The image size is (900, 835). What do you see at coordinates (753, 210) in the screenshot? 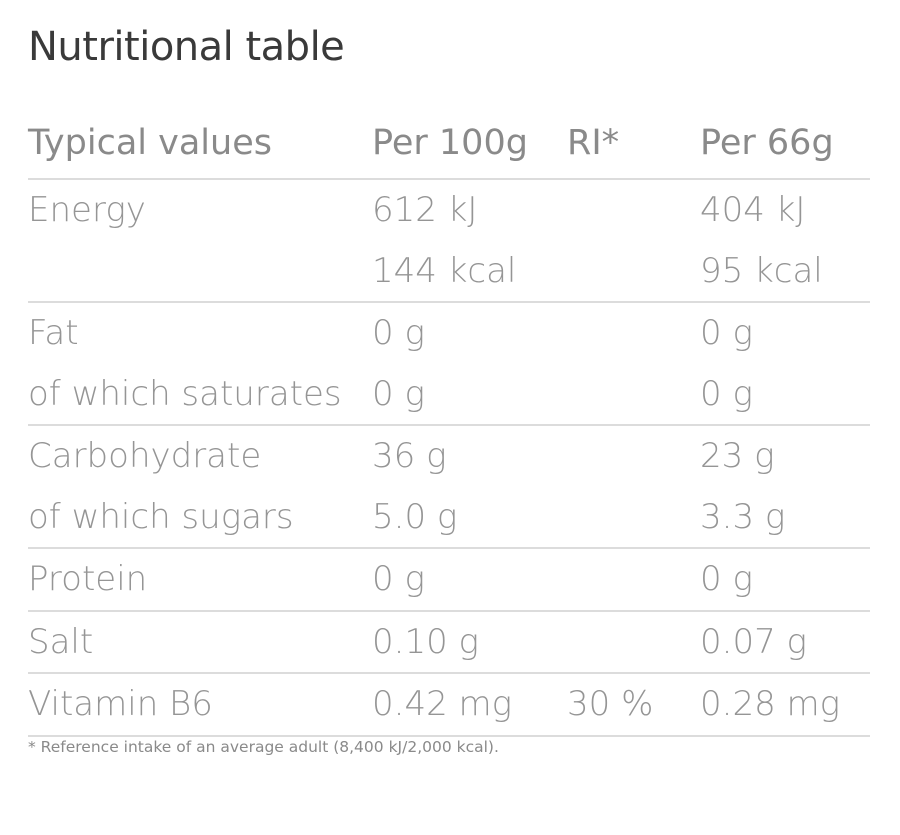
I see `value-per-portion: 404 kJ` at bounding box center [753, 210].